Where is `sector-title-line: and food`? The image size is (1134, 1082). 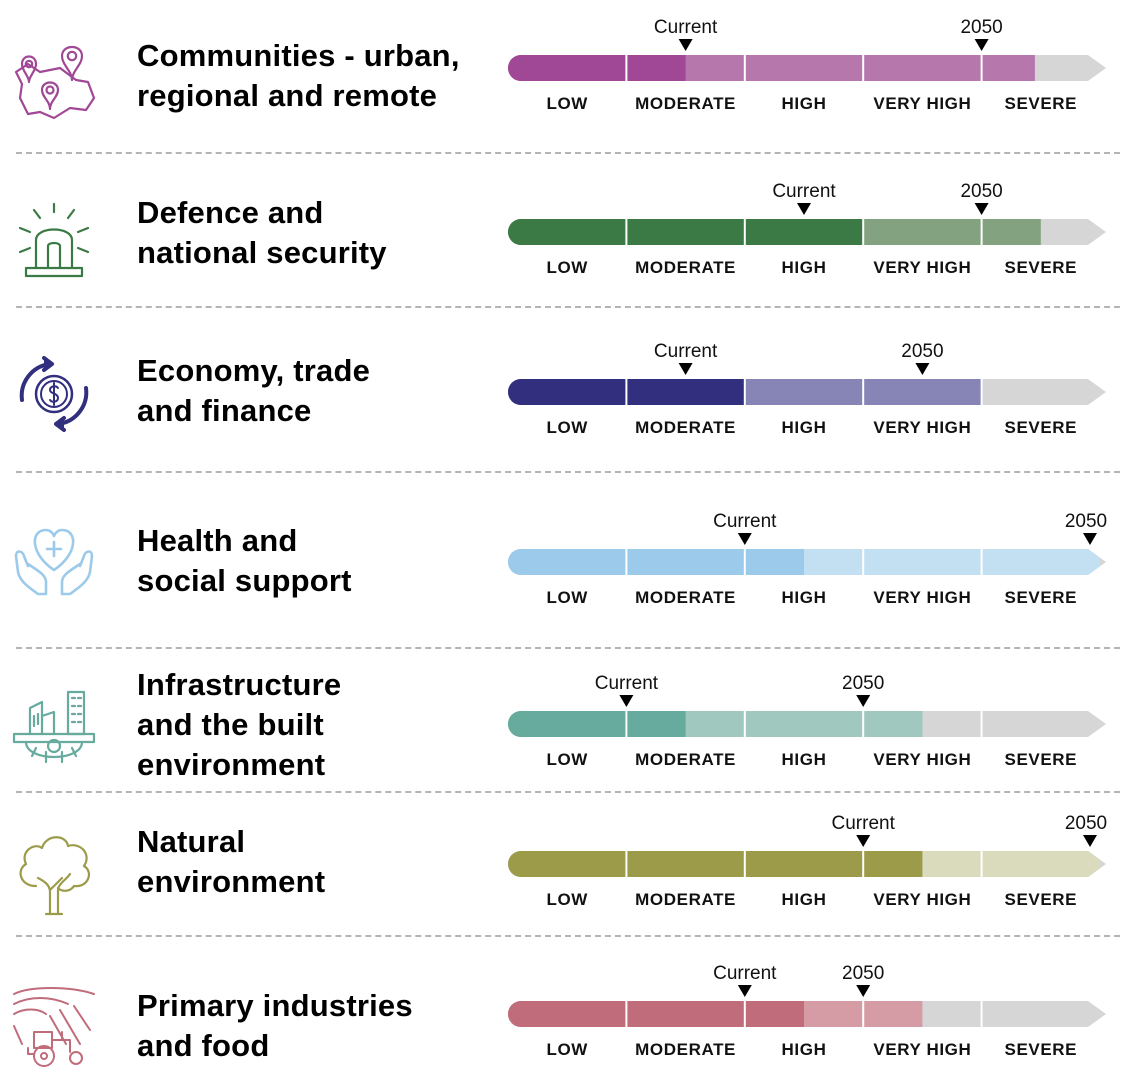 sector-title-line: and food is located at coordinates (203, 1045).